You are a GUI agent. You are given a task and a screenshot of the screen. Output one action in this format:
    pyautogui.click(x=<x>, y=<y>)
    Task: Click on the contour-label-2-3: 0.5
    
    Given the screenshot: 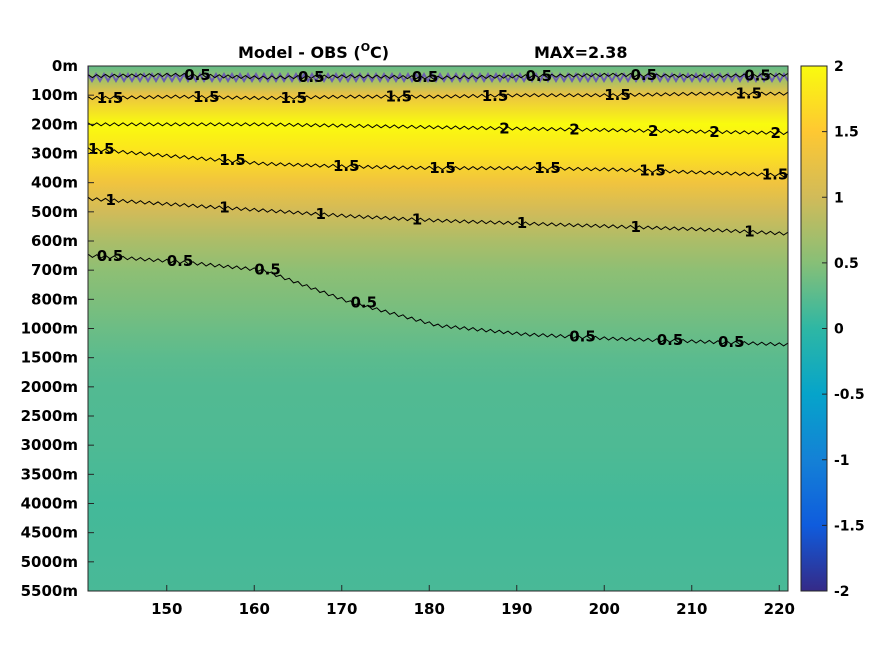 What is the action you would take?
    pyautogui.click(x=364, y=302)
    